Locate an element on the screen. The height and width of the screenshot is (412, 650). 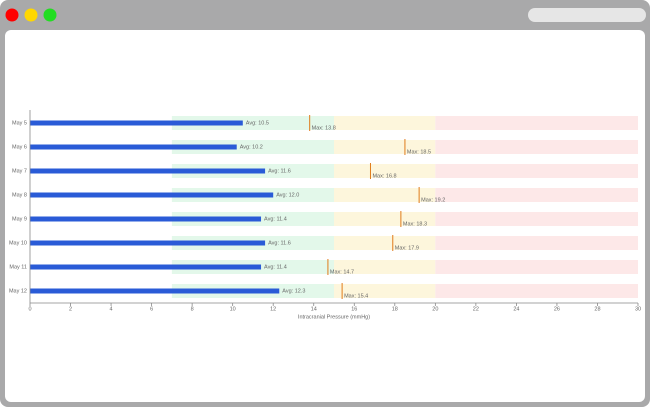
y-tick-label: May 7 is located at coordinates (19, 171).